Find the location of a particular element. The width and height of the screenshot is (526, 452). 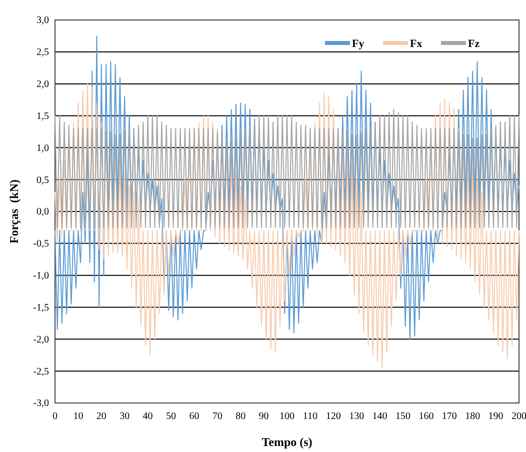

legend-label: Fz is located at coordinates (474, 44).